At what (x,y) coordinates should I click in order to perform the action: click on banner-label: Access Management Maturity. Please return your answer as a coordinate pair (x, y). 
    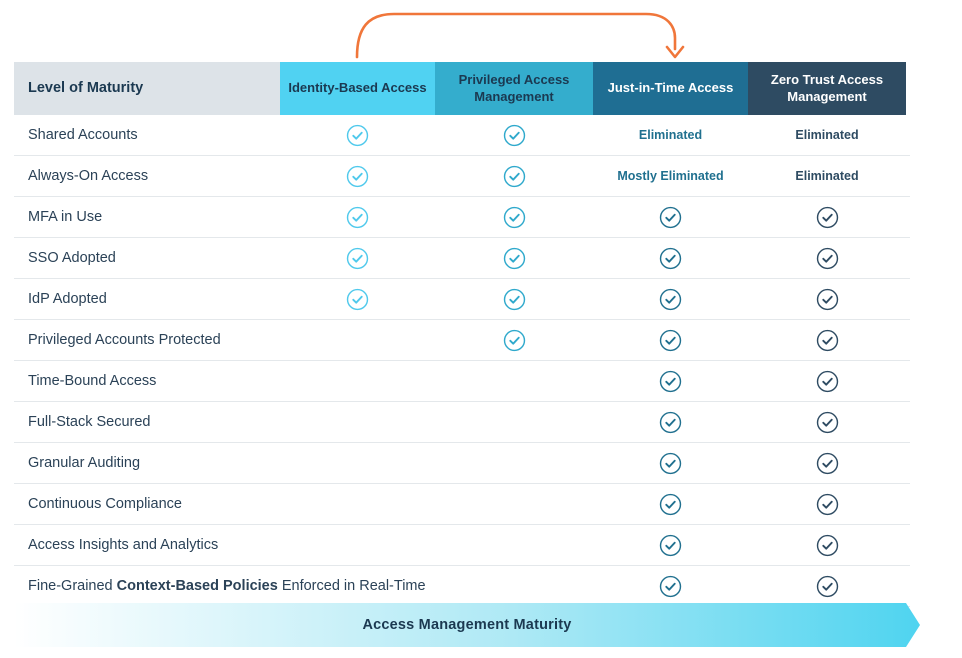
    Looking at the image, I should click on (467, 625).